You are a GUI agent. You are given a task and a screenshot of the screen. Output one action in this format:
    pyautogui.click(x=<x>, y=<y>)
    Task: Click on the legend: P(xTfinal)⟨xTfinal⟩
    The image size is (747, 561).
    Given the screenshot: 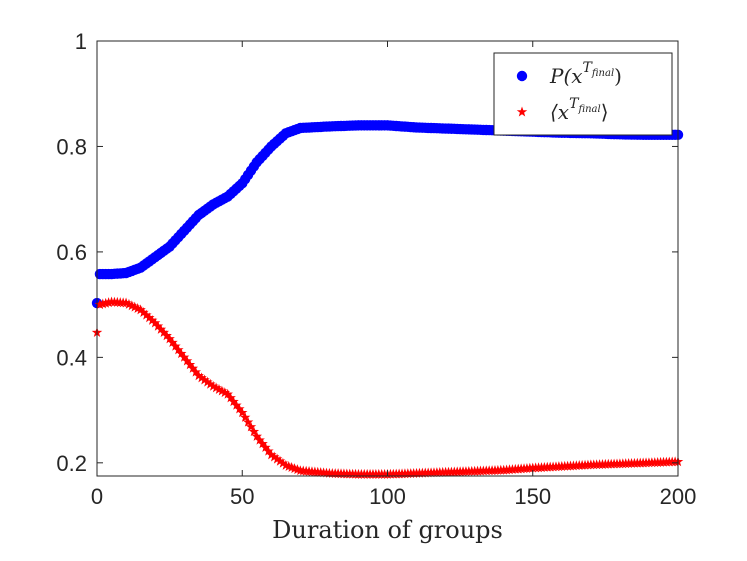 What is the action you would take?
    pyautogui.click(x=583, y=94)
    